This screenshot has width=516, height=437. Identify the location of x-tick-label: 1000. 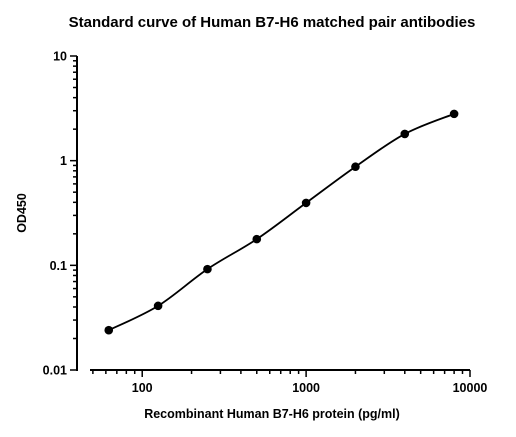
(306, 388).